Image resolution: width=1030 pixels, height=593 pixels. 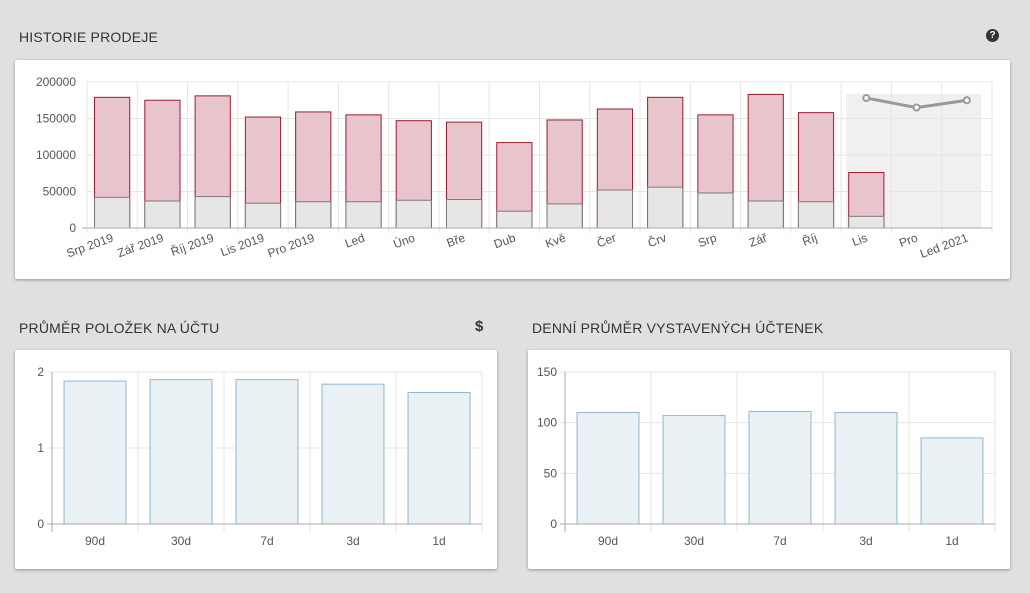 I want to click on y-tick-label: 150000, so click(x=56, y=119).